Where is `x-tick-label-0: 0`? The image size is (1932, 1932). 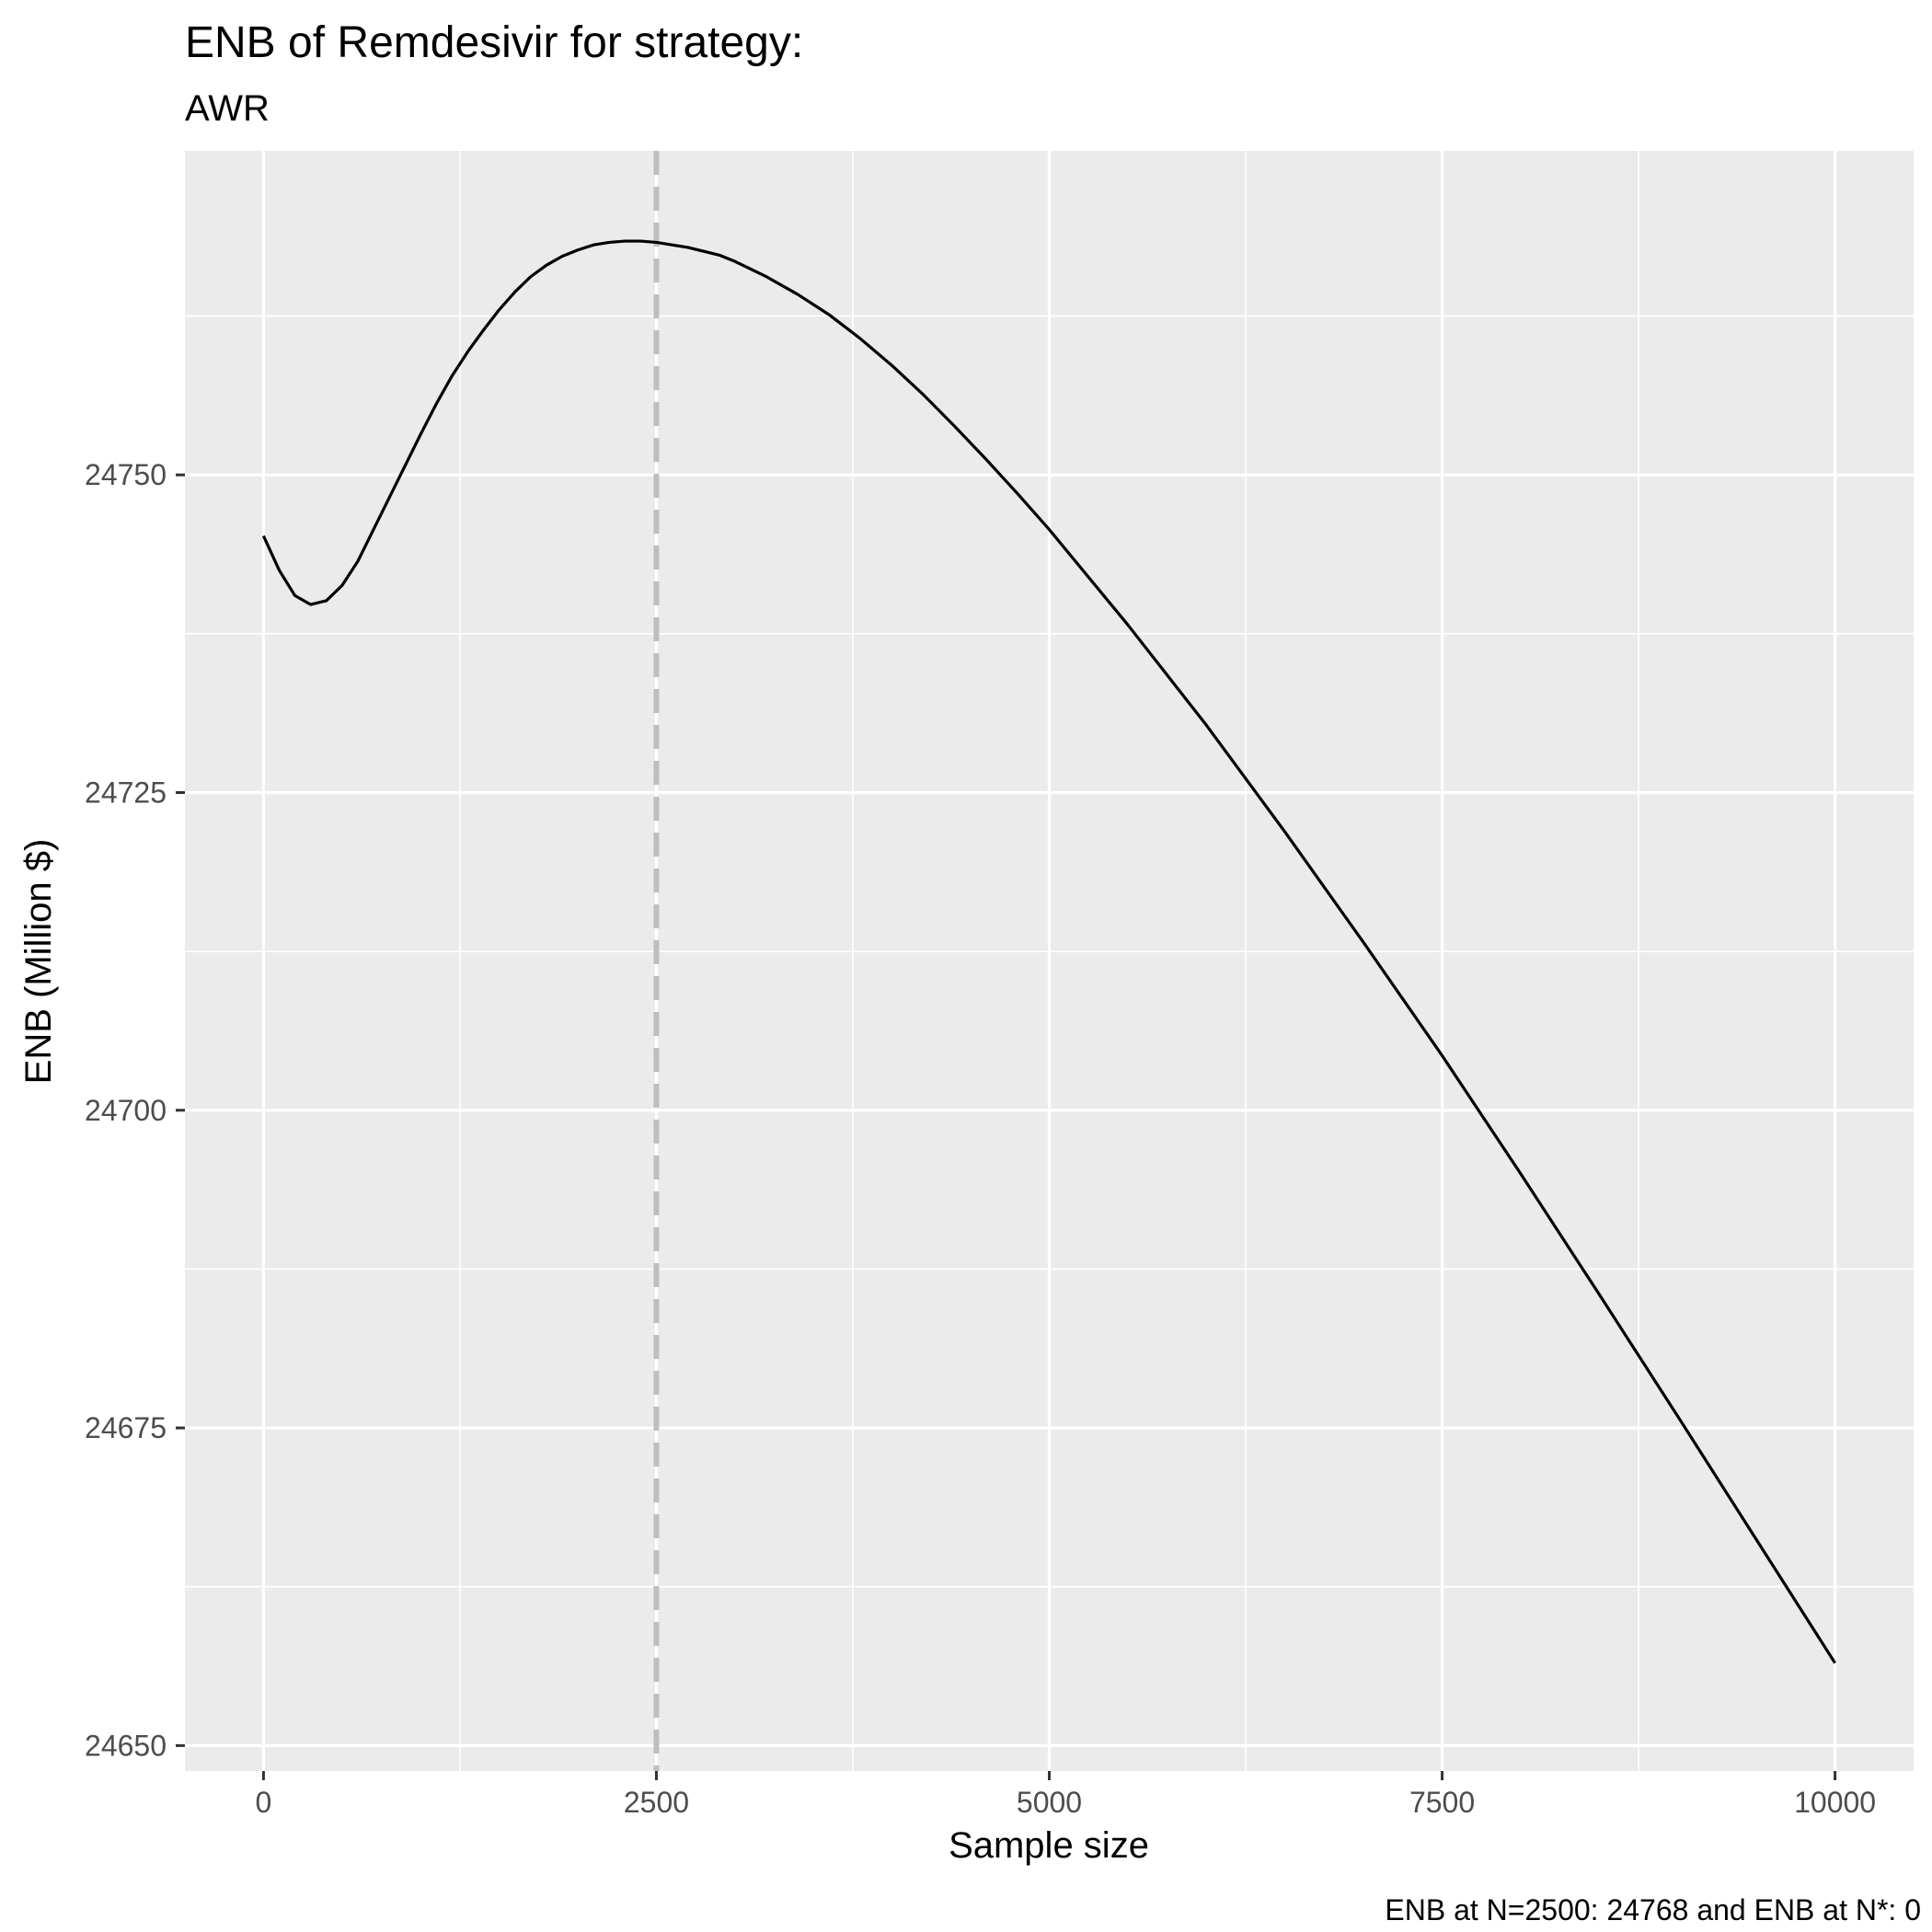 x-tick-label-0: 0 is located at coordinates (264, 1802).